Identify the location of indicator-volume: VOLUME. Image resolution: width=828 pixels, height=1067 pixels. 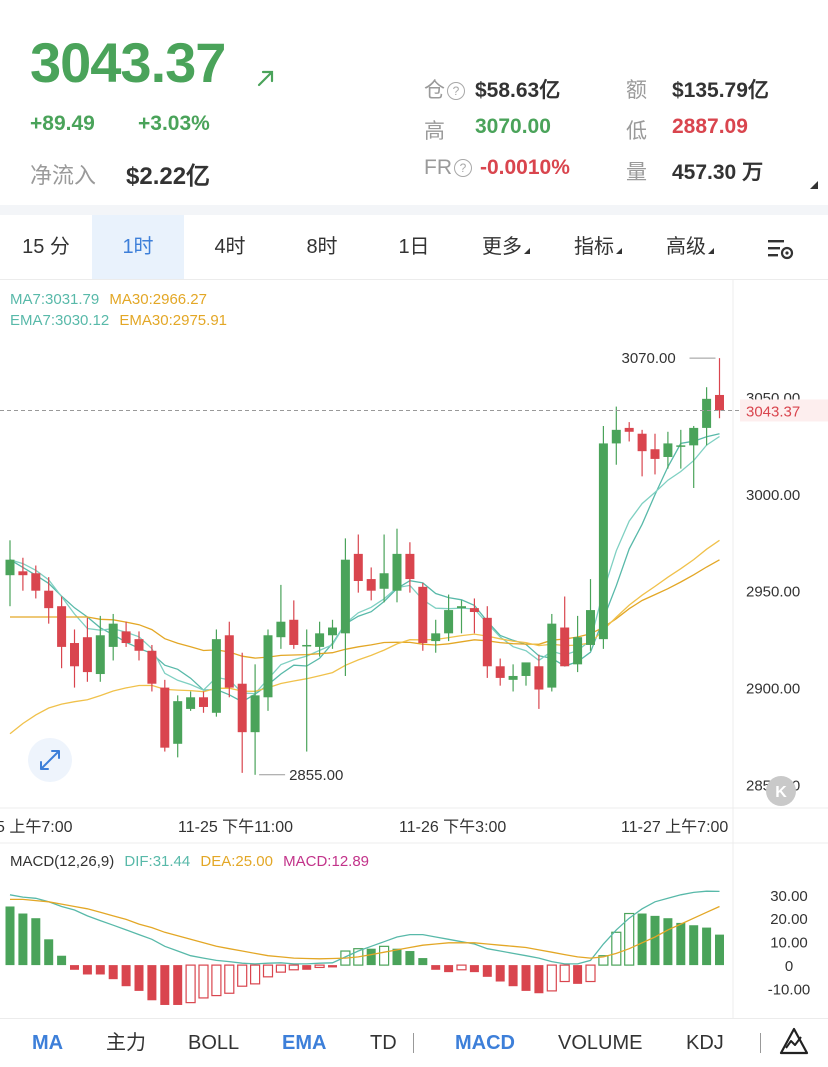
(600, 1043).